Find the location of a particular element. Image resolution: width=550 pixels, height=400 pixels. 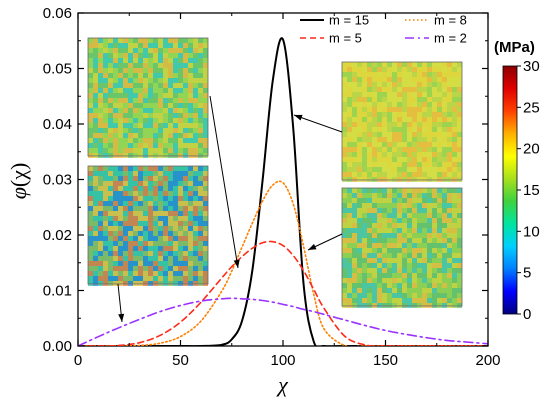

y-tick-label: 0.01 is located at coordinates (57, 291).